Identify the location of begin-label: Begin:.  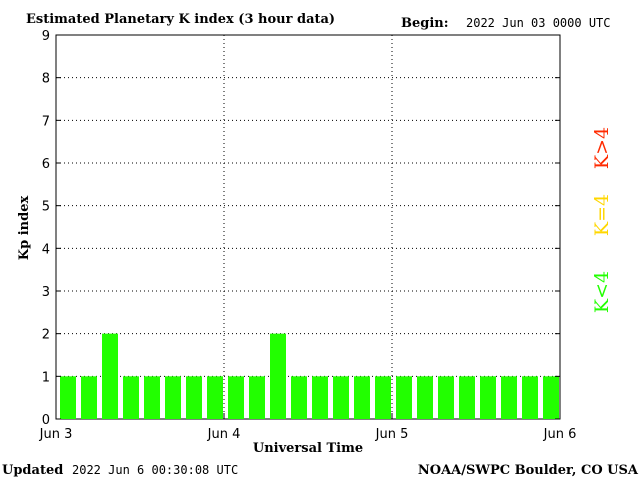
(425, 23).